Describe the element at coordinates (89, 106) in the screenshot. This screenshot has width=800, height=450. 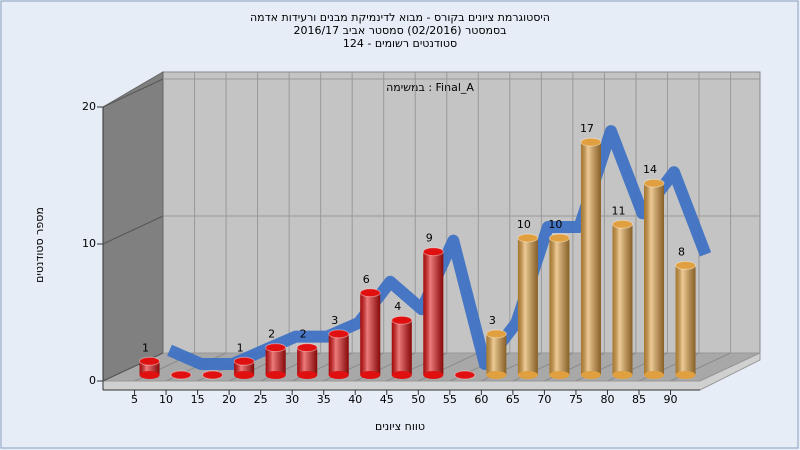
I see `y-tick-label: 20` at that location.